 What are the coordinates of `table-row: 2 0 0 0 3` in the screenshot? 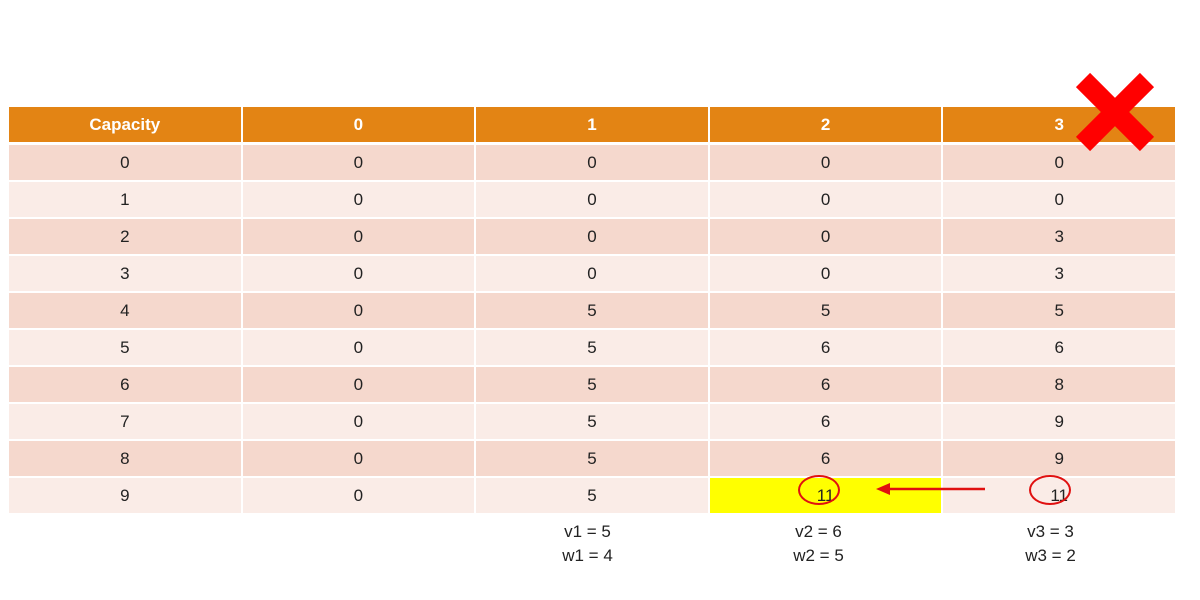 It's located at (592, 237).